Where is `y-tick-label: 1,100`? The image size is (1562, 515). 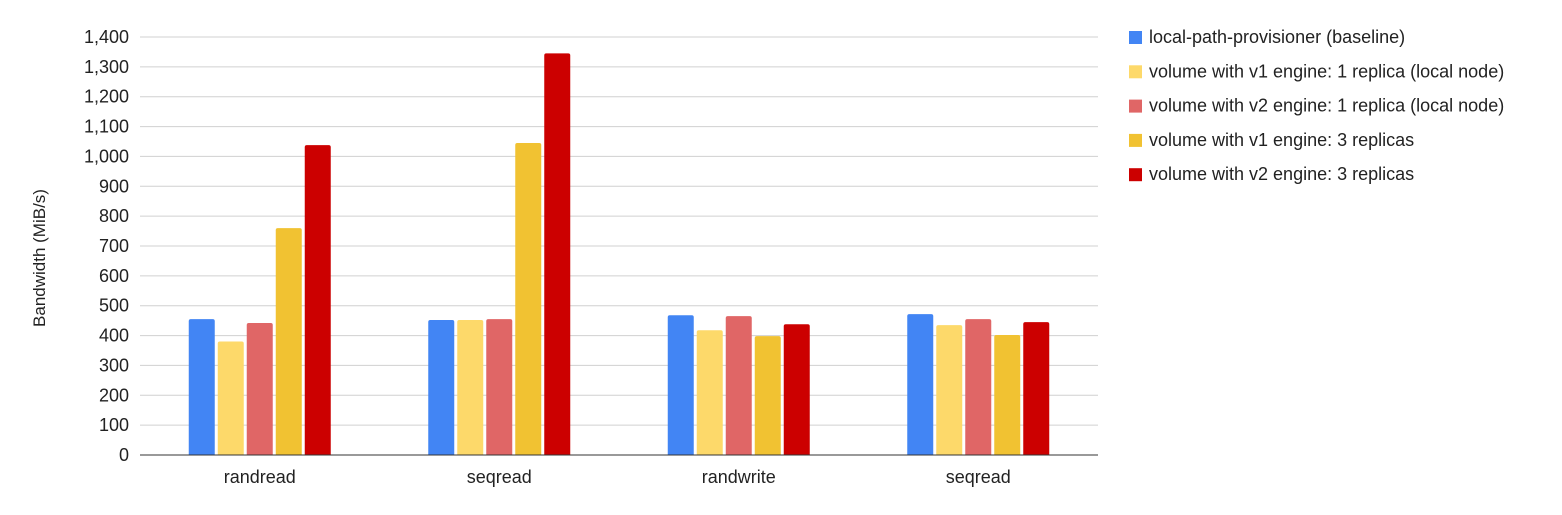
y-tick-label: 1,100 is located at coordinates (106, 127).